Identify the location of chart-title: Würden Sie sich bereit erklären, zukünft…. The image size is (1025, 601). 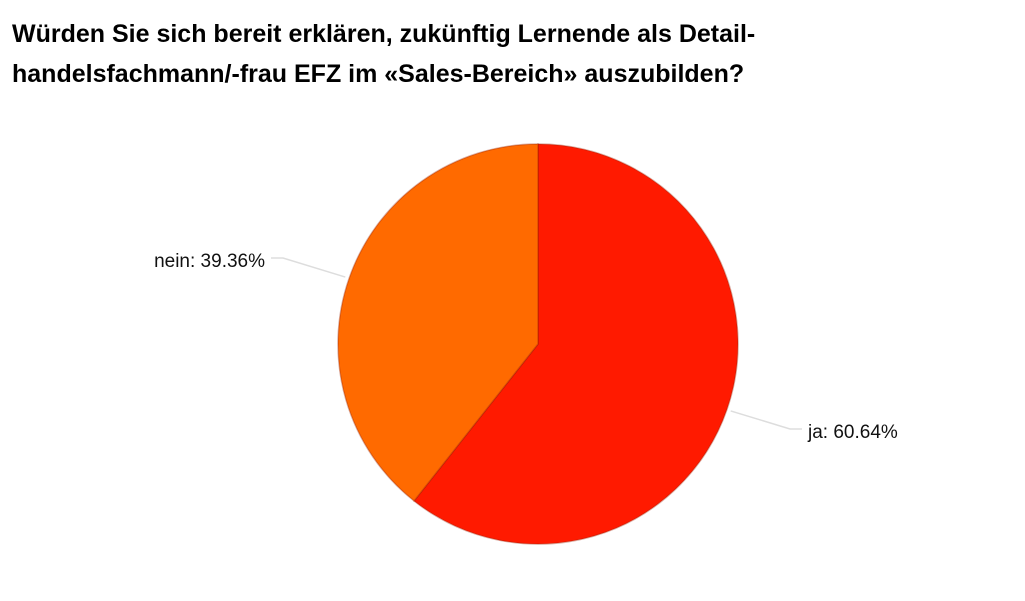
(383, 34).